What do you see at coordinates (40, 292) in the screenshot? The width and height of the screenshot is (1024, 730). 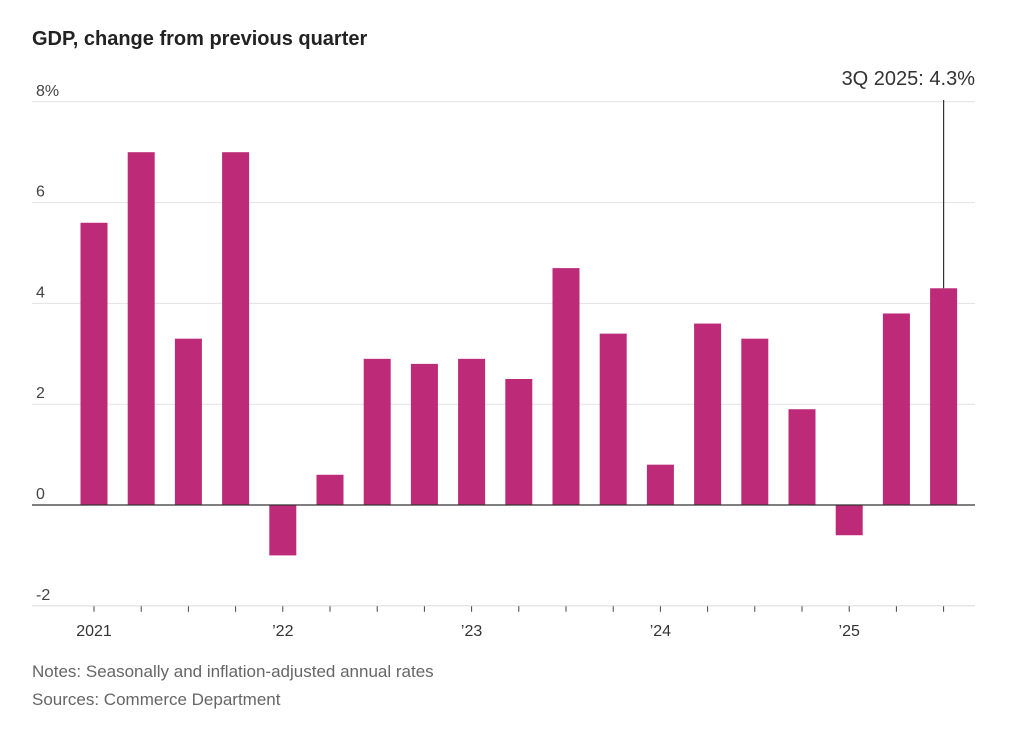 I see `y-tick-label: 4` at bounding box center [40, 292].